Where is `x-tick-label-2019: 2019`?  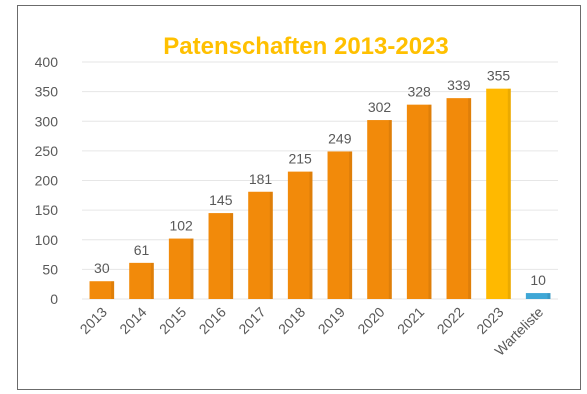
x-tick-label-2019: 2019 is located at coordinates (331, 320).